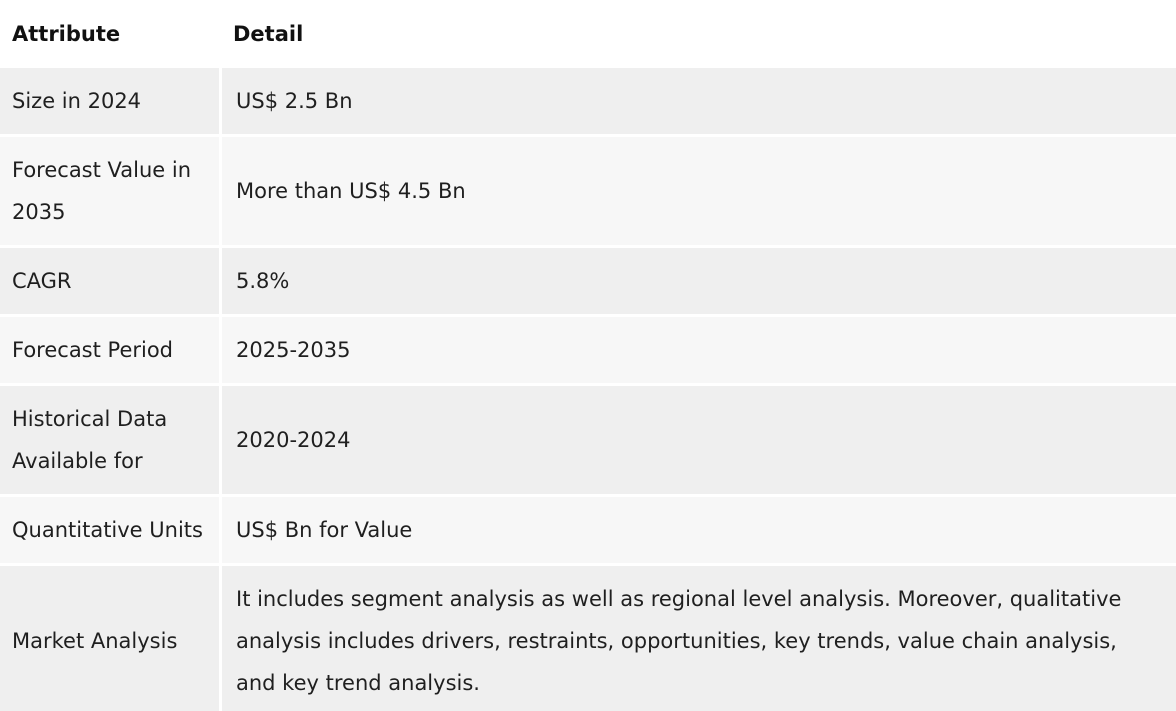 The image size is (1176, 711). I want to click on detail-cell: 2020-2024, so click(697, 441).